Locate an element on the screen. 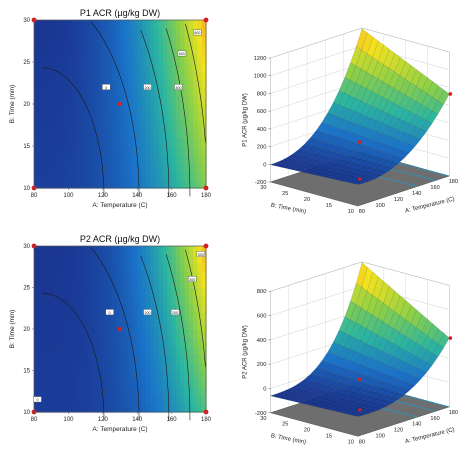 This screenshot has height=474, width=474. y-tick-label: 25 is located at coordinates (26, 63).